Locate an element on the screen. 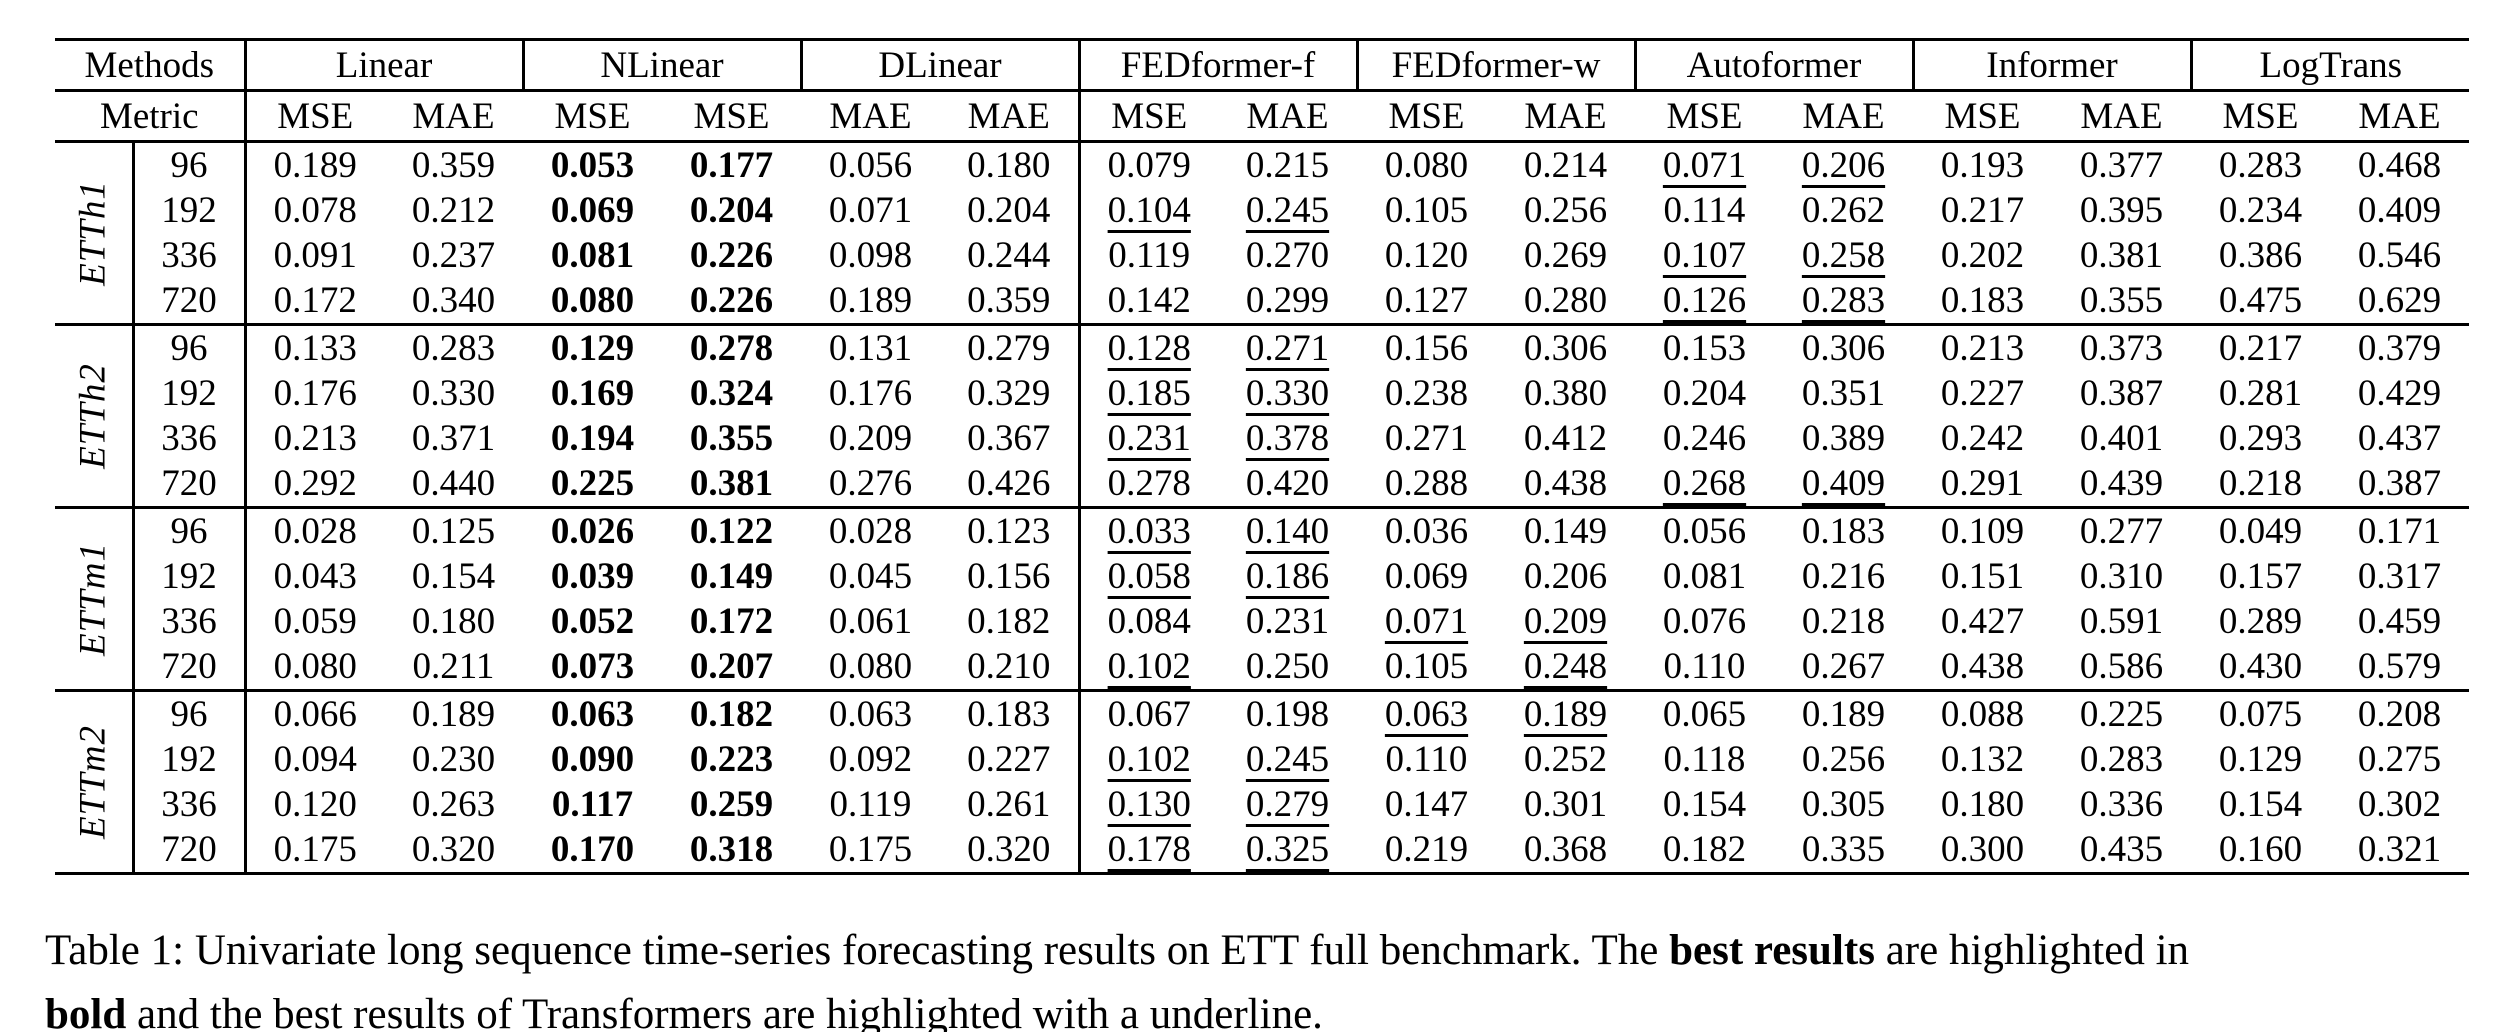 This screenshot has height=1032, width=2508. cell-value: 0.059 is located at coordinates (315, 621).